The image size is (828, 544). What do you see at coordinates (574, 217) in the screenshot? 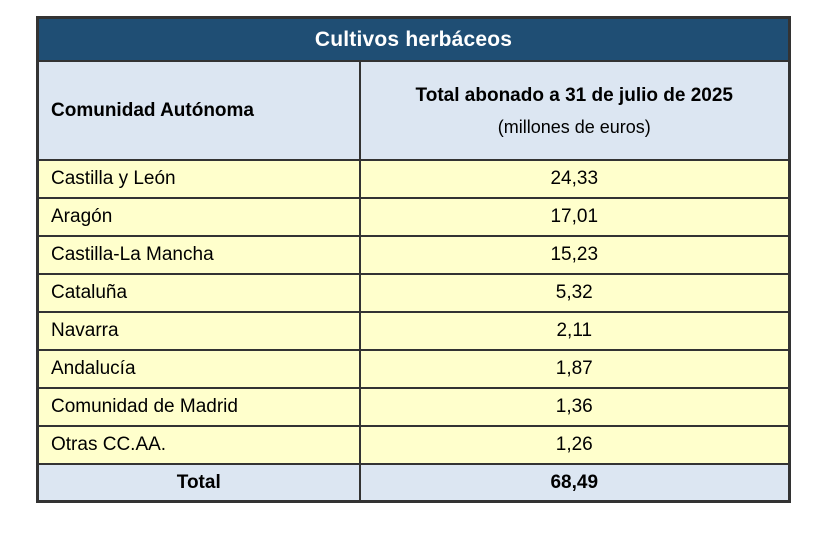
I see `value-cell: 17,01` at bounding box center [574, 217].